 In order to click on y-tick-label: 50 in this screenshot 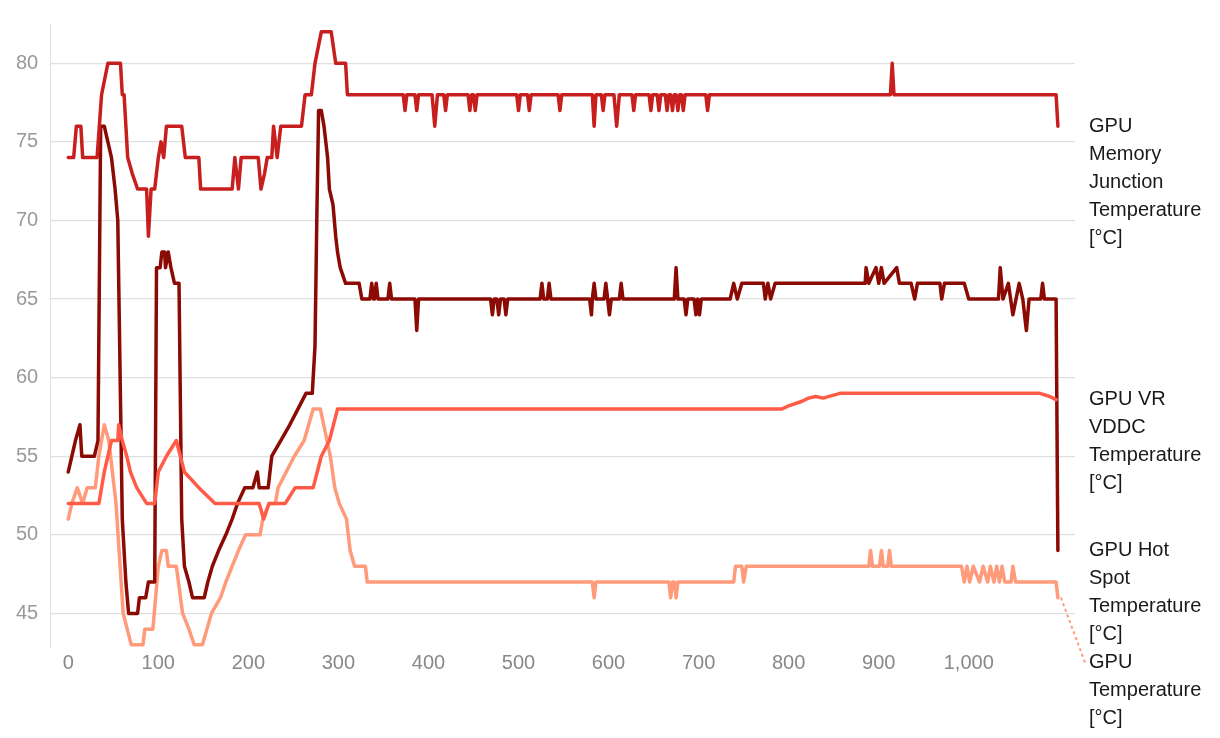, I will do `click(27, 533)`.